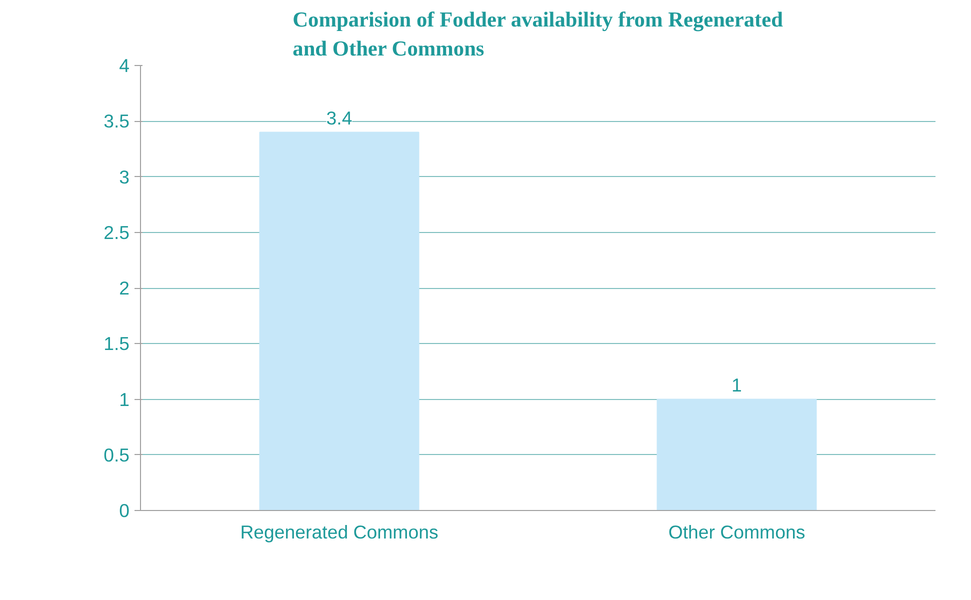 The width and height of the screenshot is (971, 600). I want to click on data-label: 3.4, so click(339, 117).